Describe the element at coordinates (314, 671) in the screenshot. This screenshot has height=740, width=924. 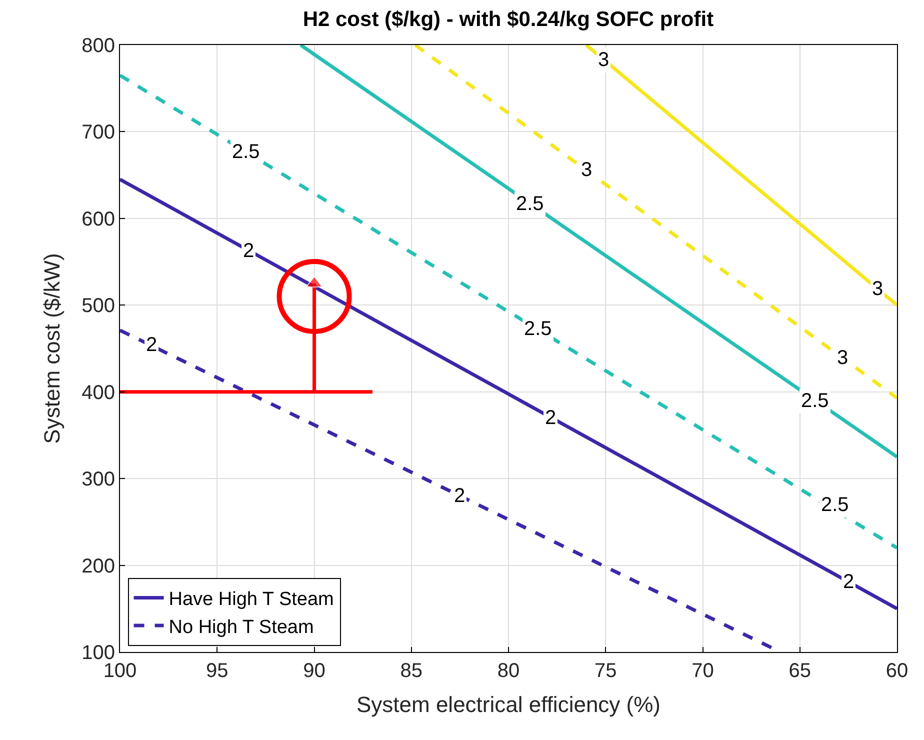
I see `x-tick-label: 90` at that location.